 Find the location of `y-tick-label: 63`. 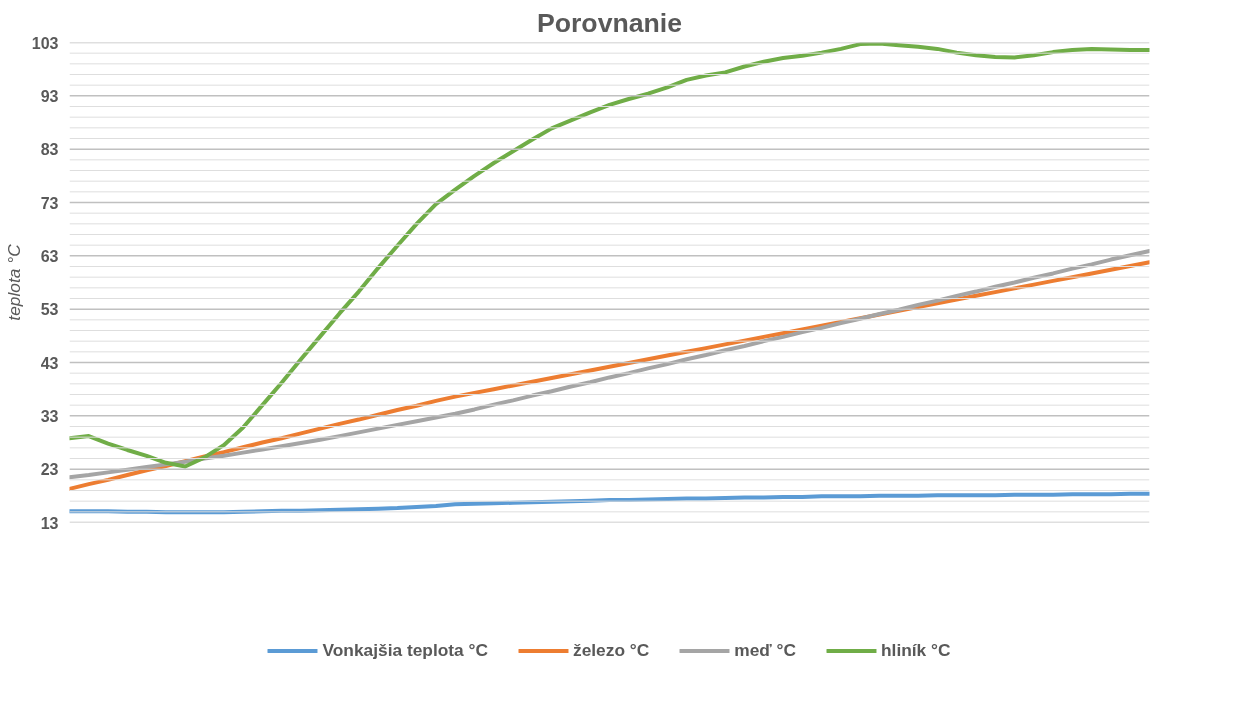

y-tick-label: 63 is located at coordinates (49, 256).